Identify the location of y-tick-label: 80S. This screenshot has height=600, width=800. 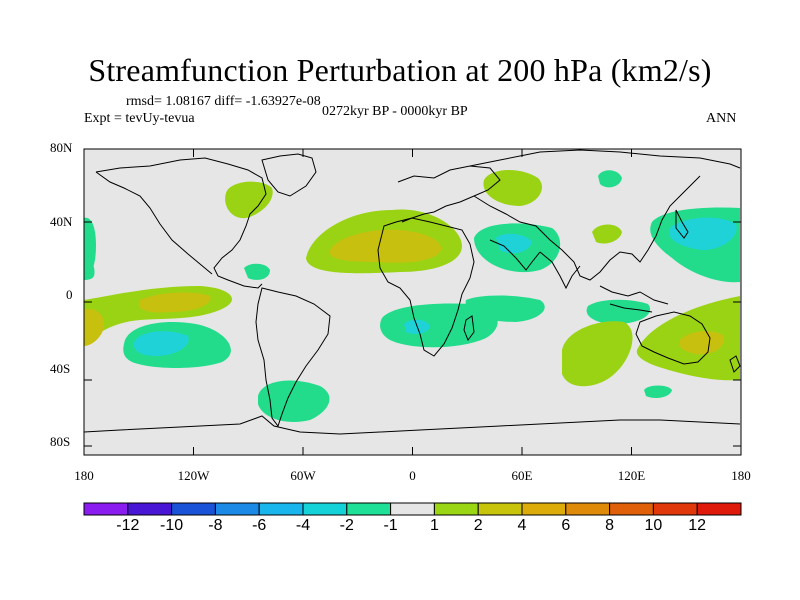
(60, 441).